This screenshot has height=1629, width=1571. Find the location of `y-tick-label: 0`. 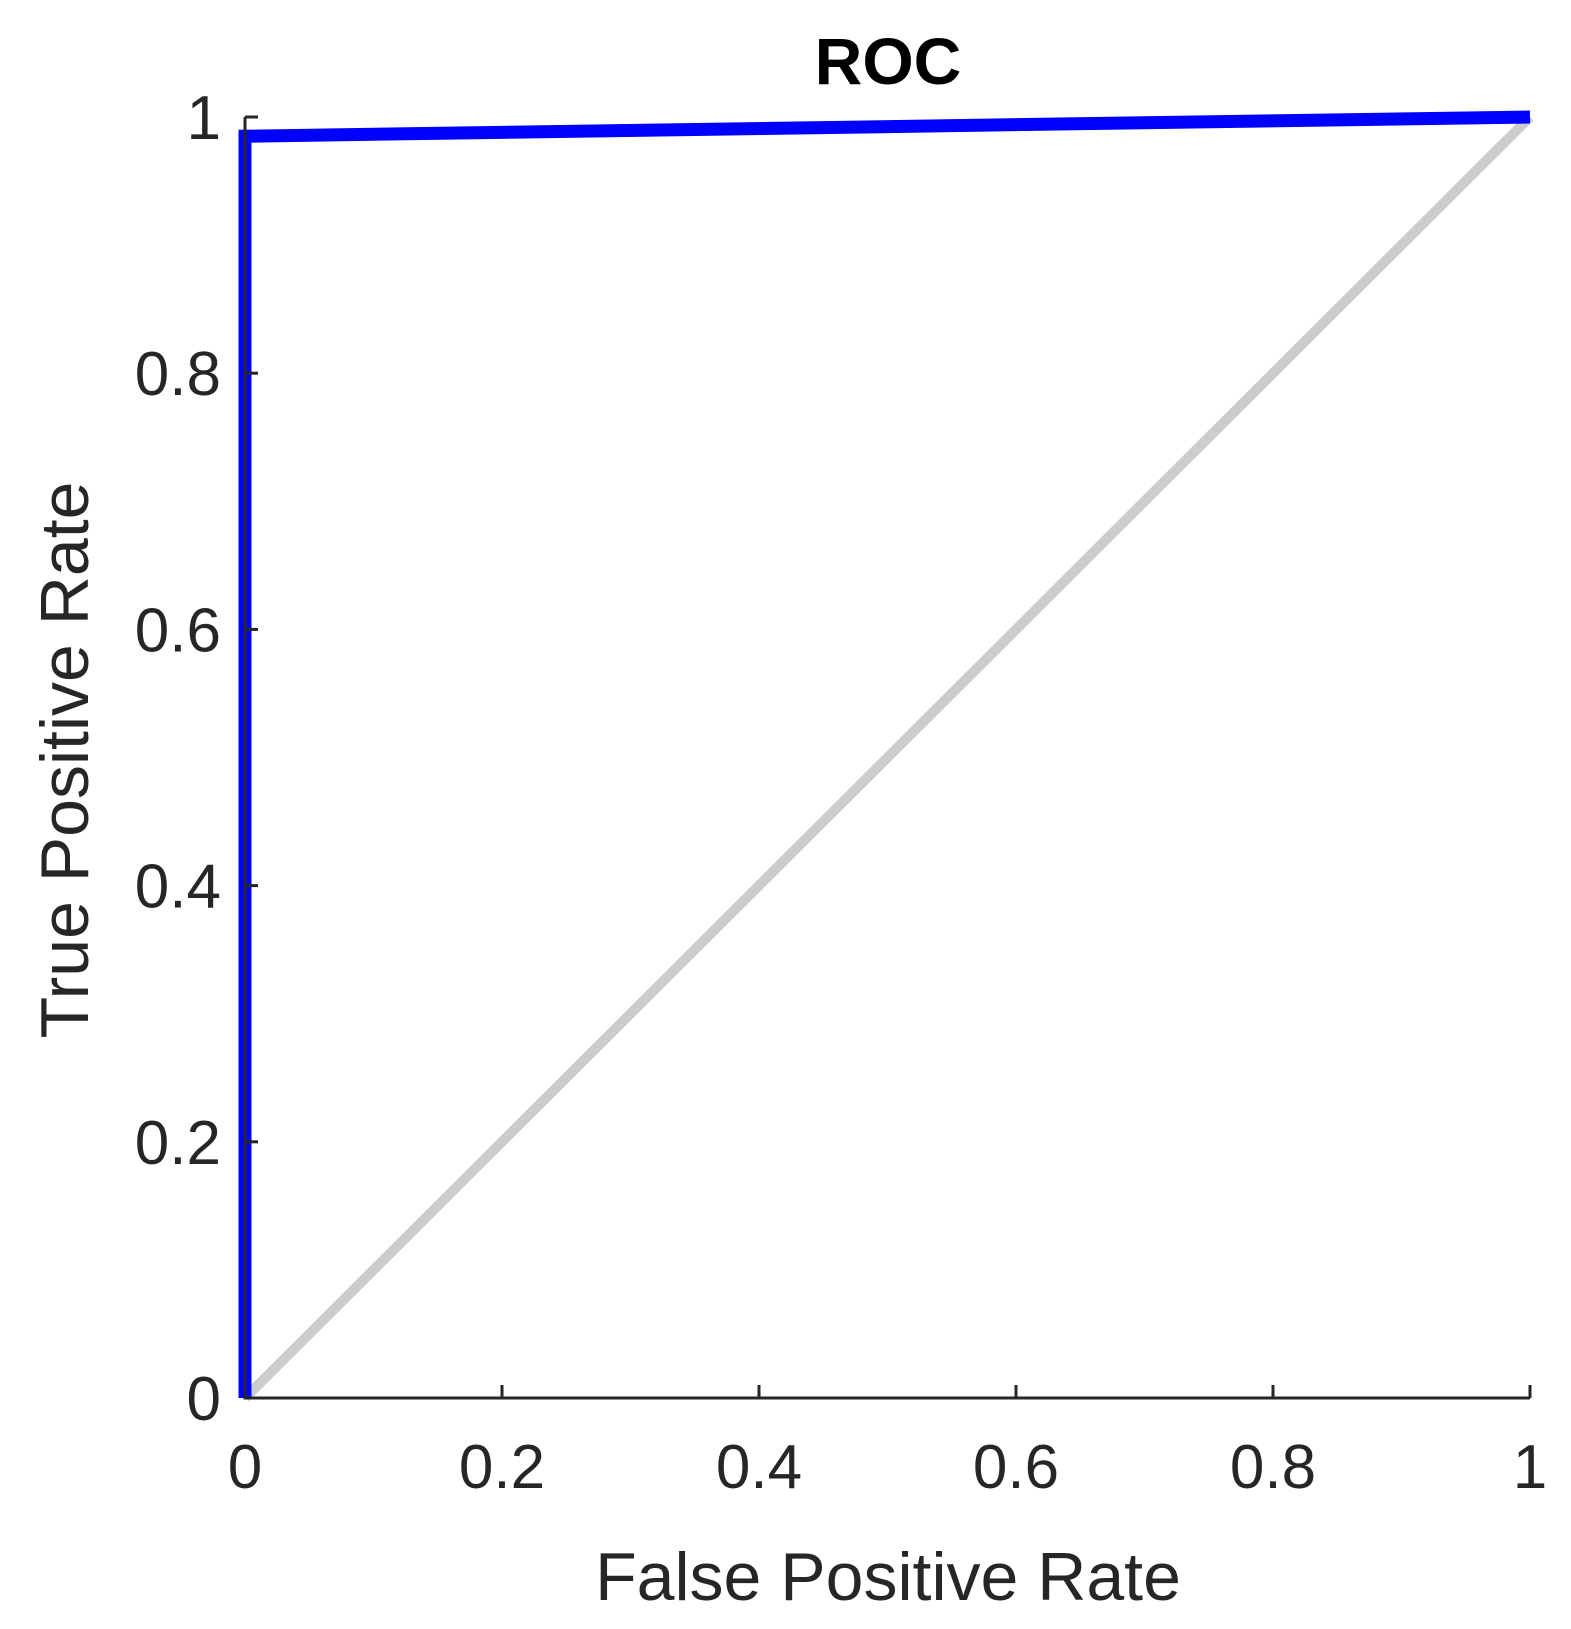

y-tick-label: 0 is located at coordinates (204, 1399).